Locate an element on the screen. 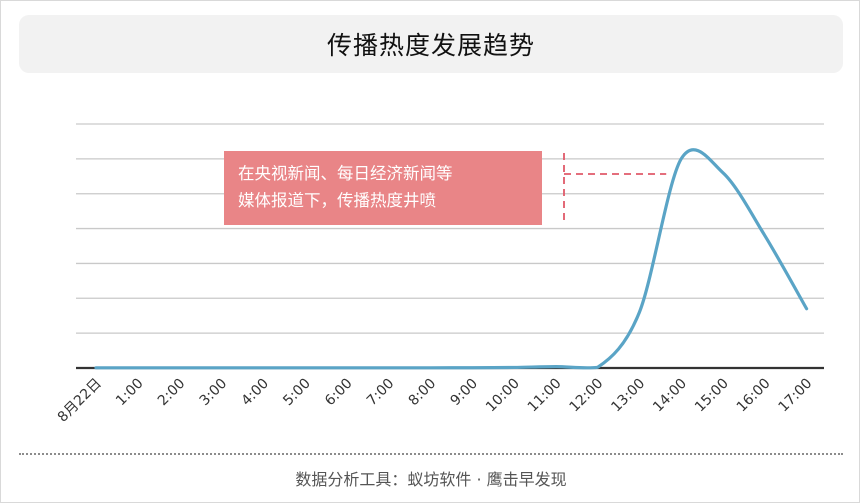 The image size is (860, 504). x-tick-label: 17:00 is located at coordinates (796, 396).